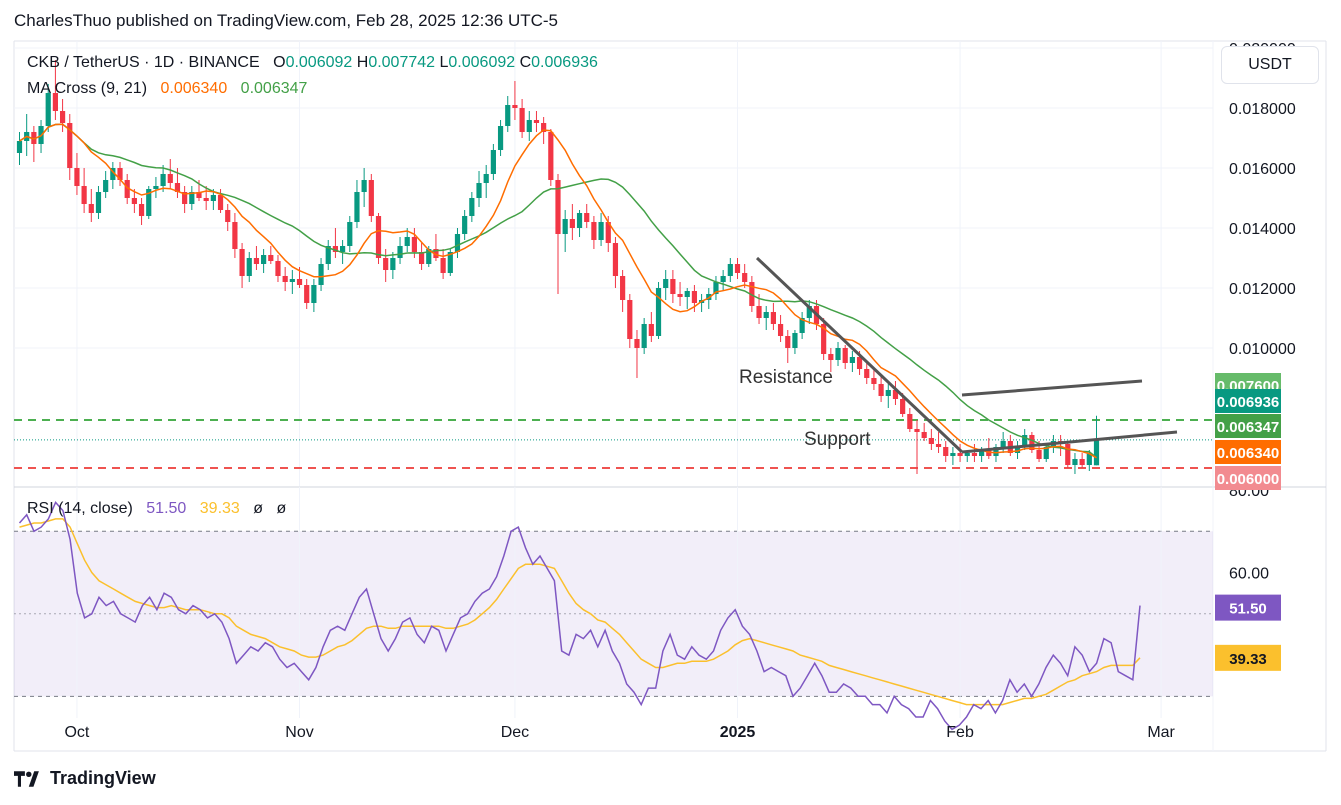  What do you see at coordinates (80, 508) in the screenshot?
I see `rsi-indicator-label: RSI (14, close)` at bounding box center [80, 508].